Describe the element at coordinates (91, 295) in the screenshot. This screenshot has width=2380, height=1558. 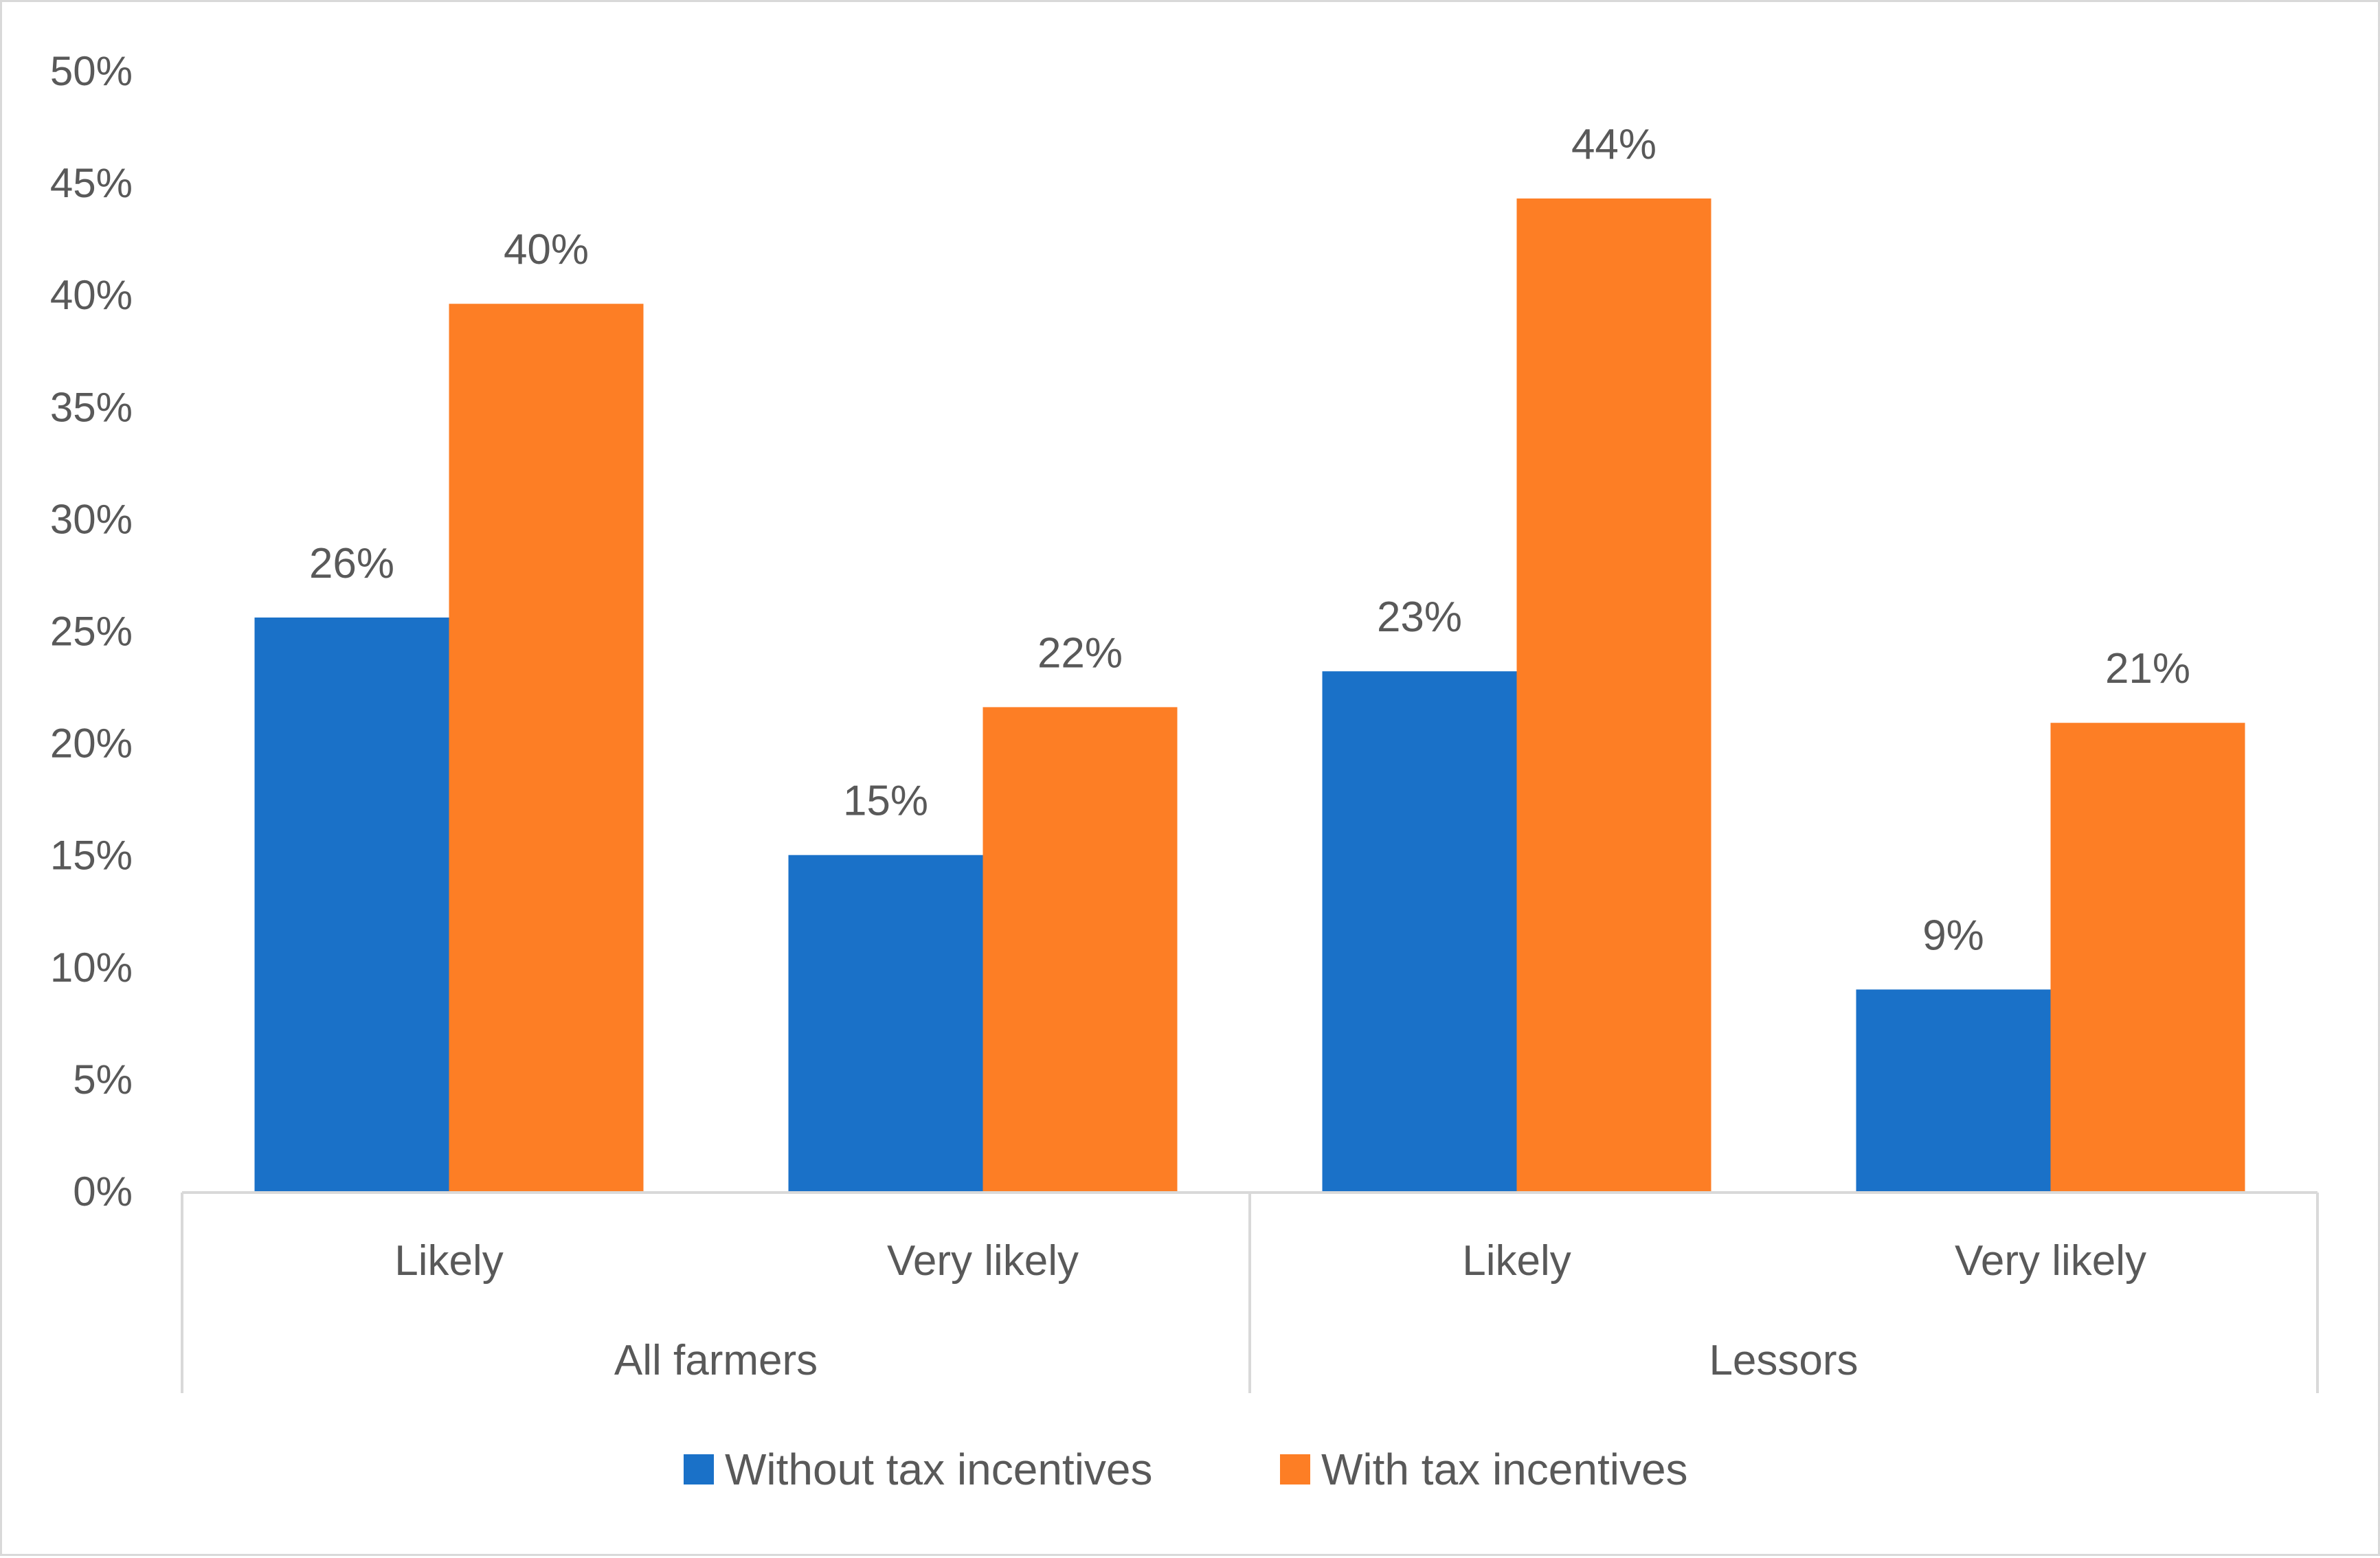
I see `y-tick-label: 40%` at that location.